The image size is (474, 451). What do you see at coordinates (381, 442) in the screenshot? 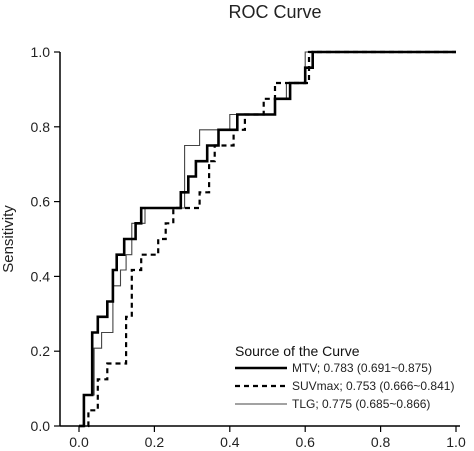
I see `x-tick-label: 0.8` at bounding box center [381, 442].